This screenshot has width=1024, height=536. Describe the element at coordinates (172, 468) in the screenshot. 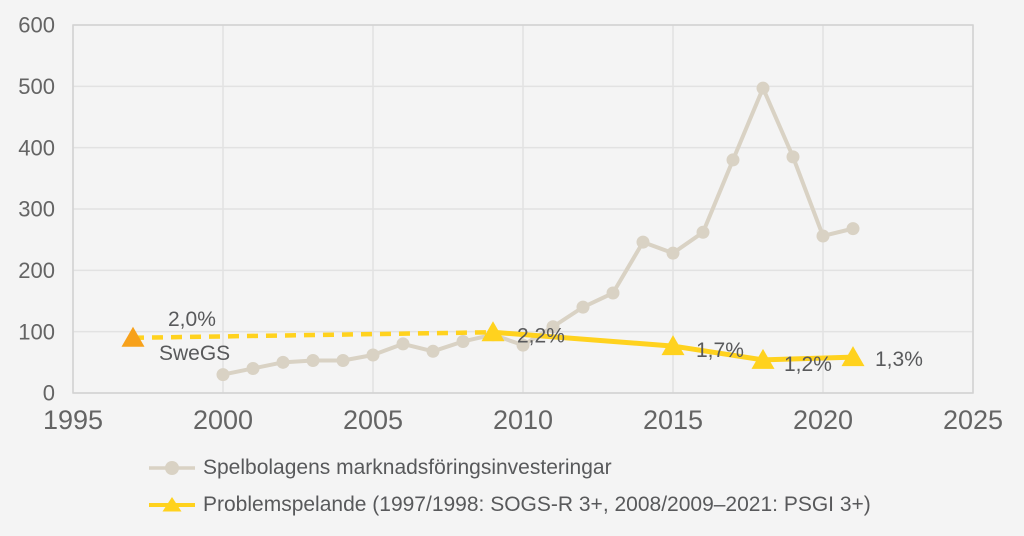

I see `legend-line-circle-icon` at that location.